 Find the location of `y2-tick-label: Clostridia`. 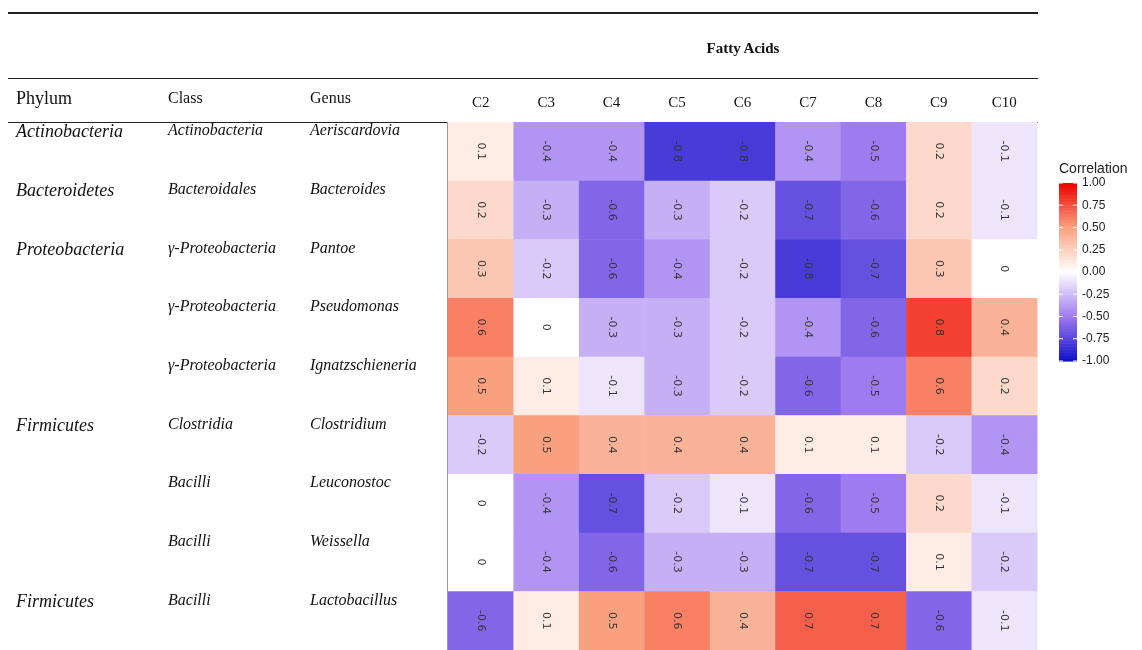

y2-tick-label: Clostridia is located at coordinates (200, 423).